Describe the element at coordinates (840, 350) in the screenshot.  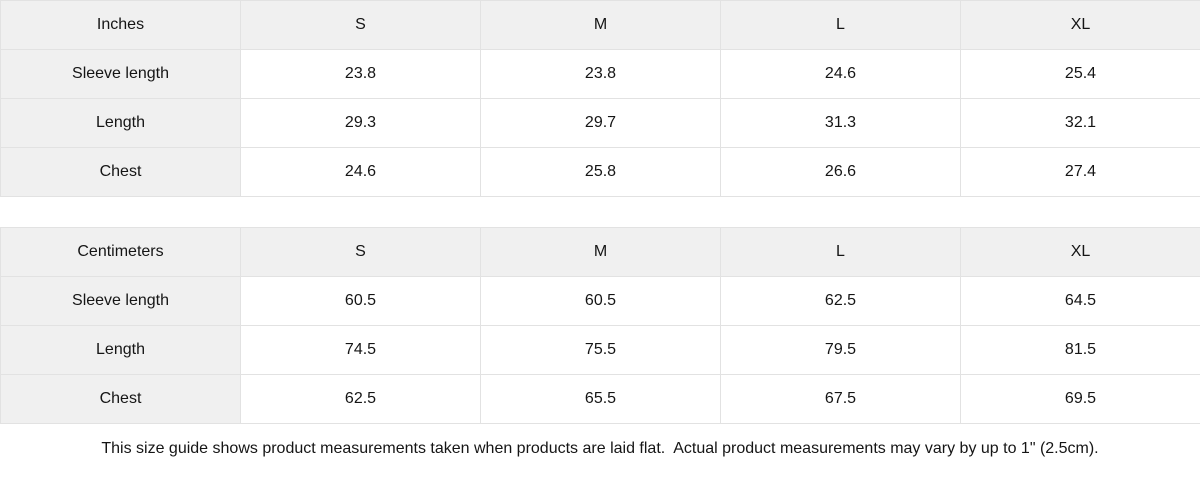
I see `measurement-cell: 79.5` at that location.